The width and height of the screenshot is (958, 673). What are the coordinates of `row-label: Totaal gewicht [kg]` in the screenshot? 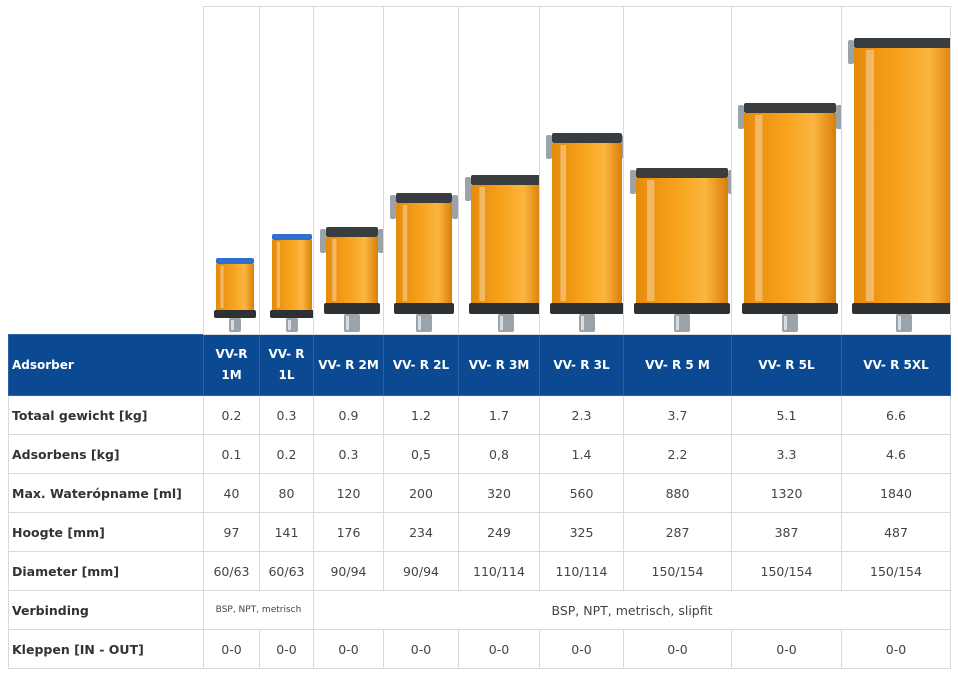 It's located at (106, 415).